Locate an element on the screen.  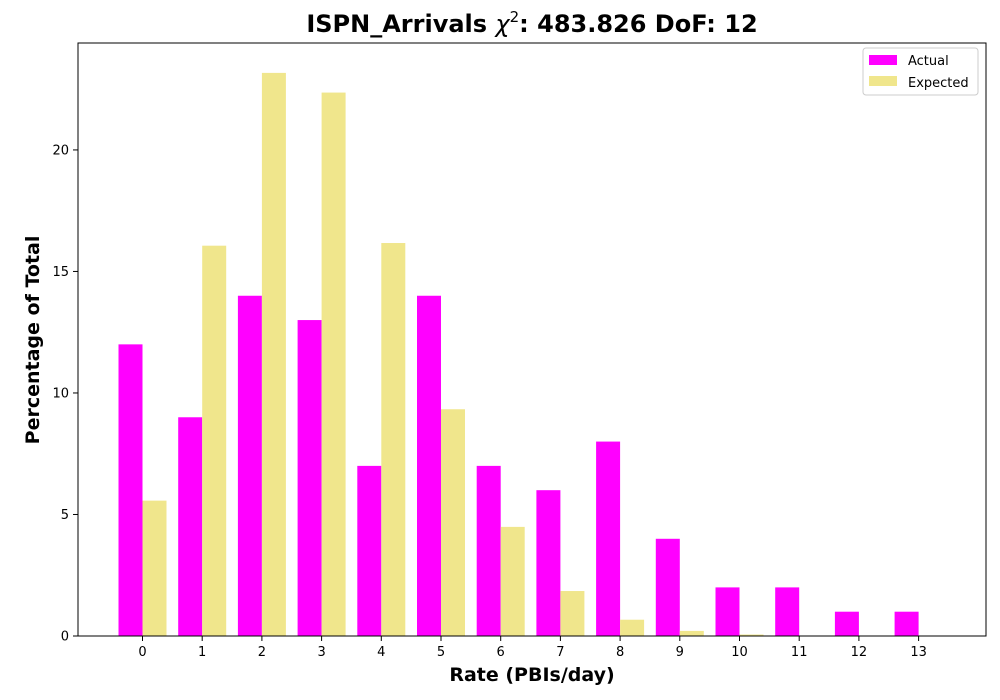
chart-title-prefix: ISPN_Arrivals is located at coordinates (400, 24).